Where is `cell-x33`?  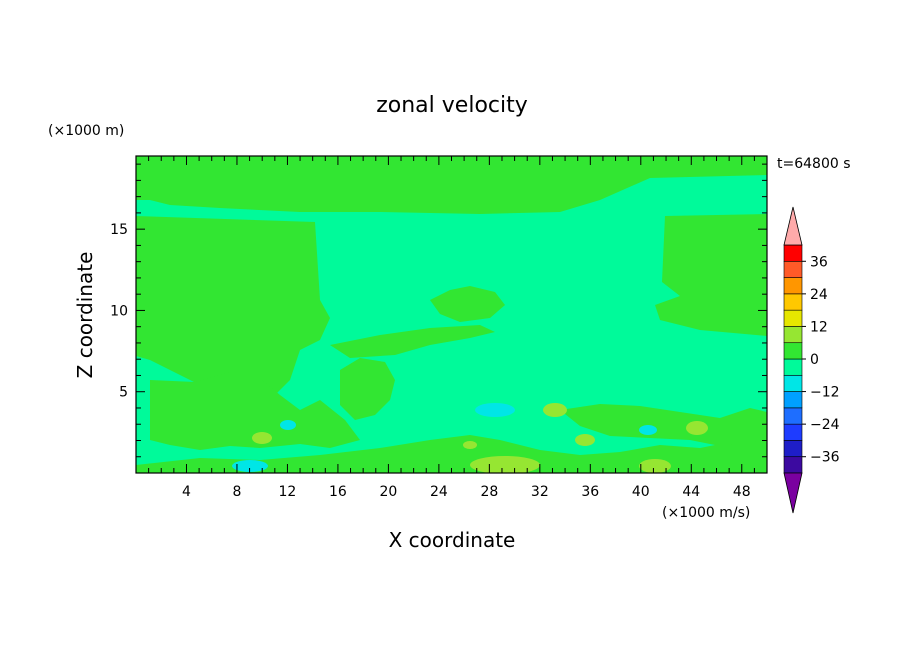
cell-x33 is located at coordinates (555, 410).